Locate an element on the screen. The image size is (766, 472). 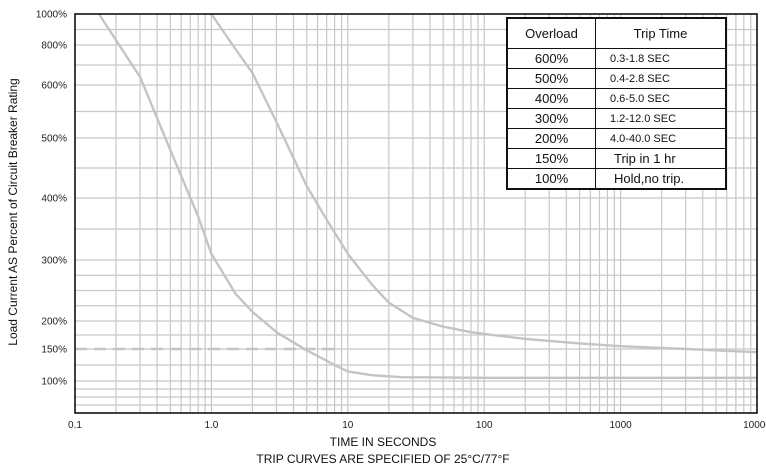
y-tick-label: 150% is located at coordinates (54, 350).